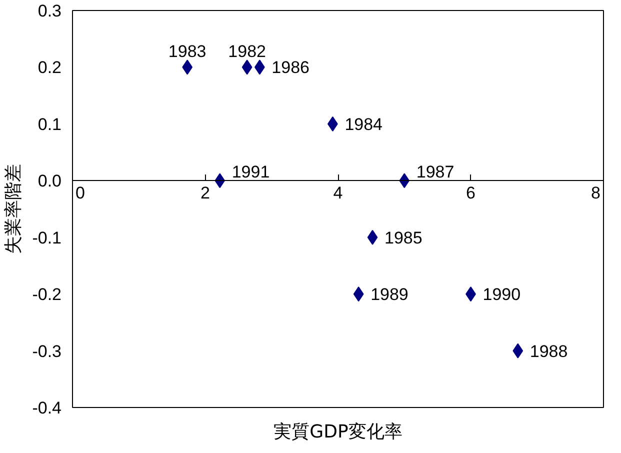 The image size is (621, 453). What do you see at coordinates (50, 124) in the screenshot?
I see `y-tick-label: 0.1` at bounding box center [50, 124].